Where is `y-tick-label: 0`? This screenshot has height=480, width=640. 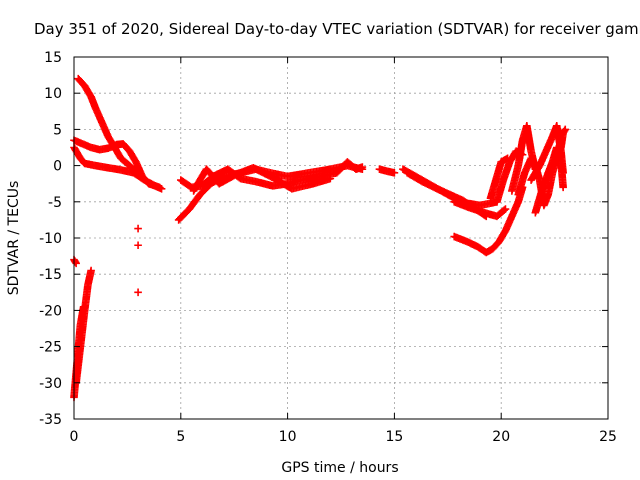 y-tick-label: 0 is located at coordinates (57, 167).